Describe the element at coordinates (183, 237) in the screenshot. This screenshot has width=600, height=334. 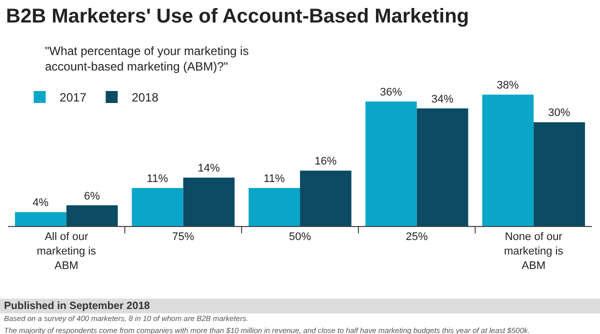
I see `x-tick-label: 75%` at that location.